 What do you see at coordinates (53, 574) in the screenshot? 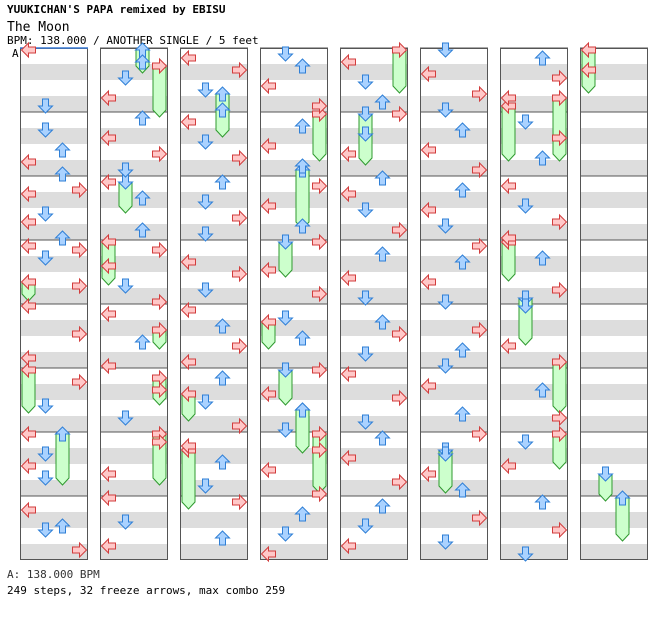
I see `footer-bpm: A: 138.000 BPM` at bounding box center [53, 574].